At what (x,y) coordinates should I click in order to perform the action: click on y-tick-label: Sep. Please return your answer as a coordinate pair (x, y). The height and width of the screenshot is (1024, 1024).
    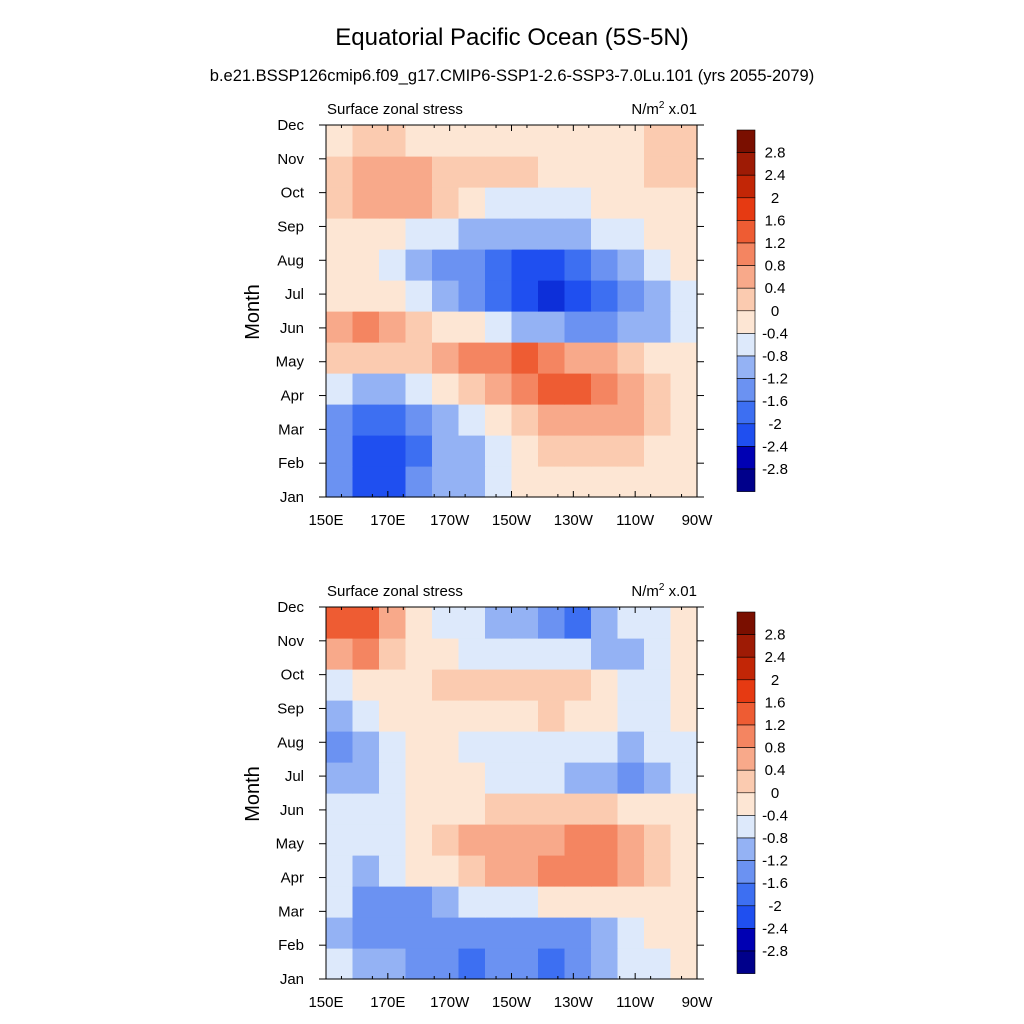
    Looking at the image, I should click on (290, 708).